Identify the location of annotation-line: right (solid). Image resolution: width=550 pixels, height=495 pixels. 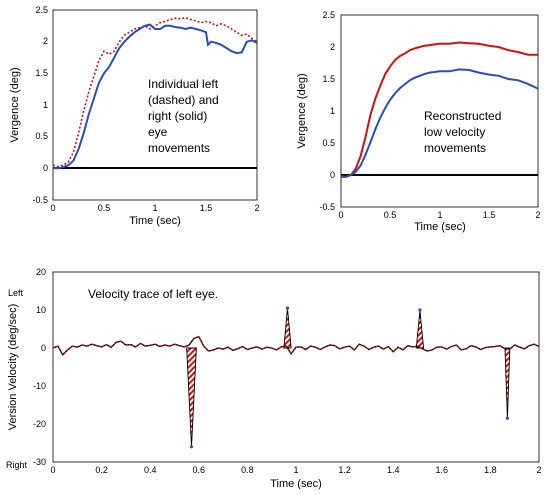
(177, 116).